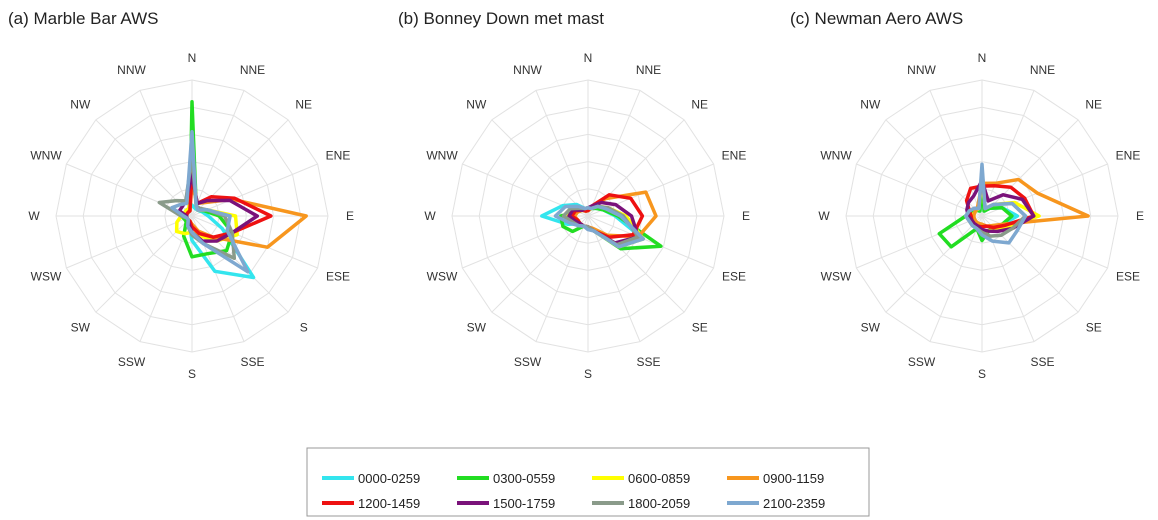 This screenshot has height=520, width=1158. Describe the element at coordinates (83, 18) in the screenshot. I see `panel-title: (a) Marble Bar AWS` at that location.